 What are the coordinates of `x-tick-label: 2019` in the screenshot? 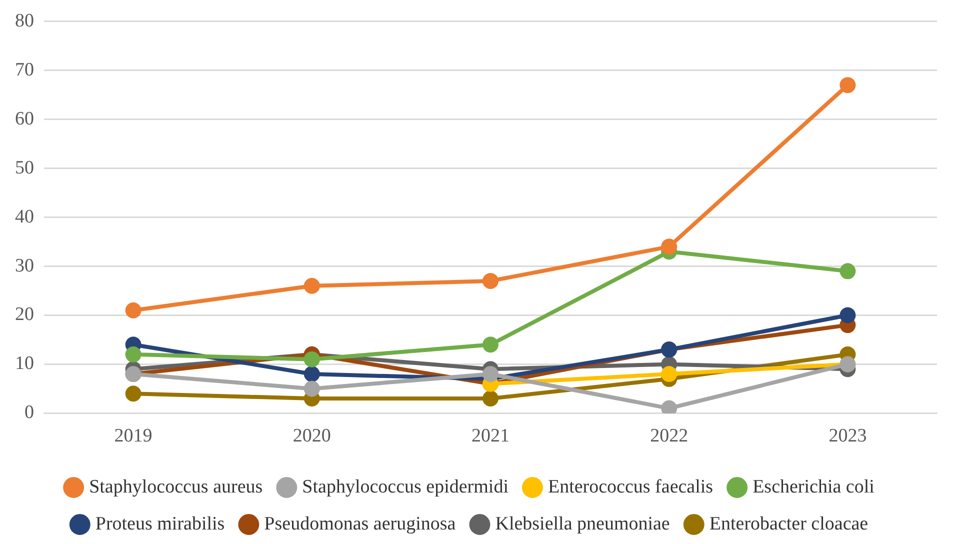 It's located at (133, 436).